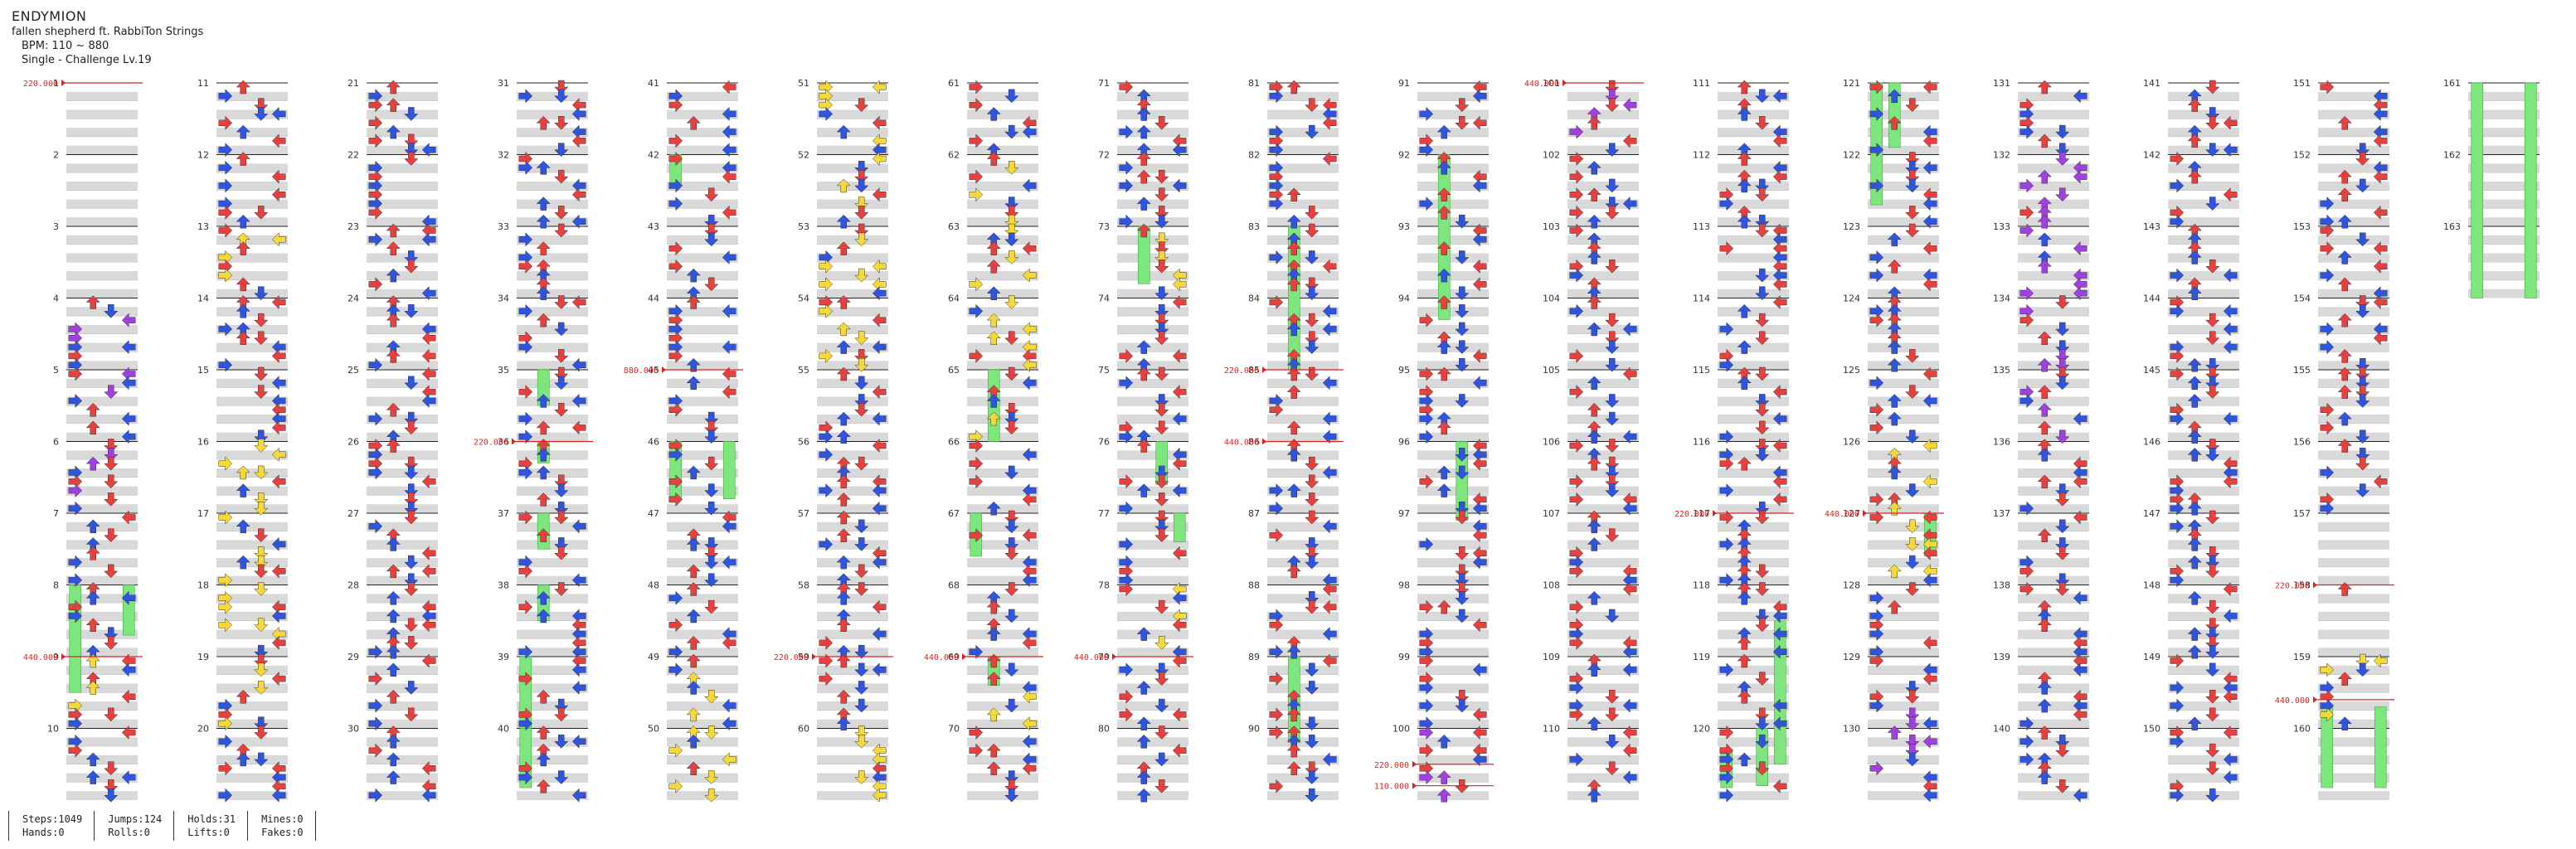  What do you see at coordinates (803, 729) in the screenshot?
I see `measure-number: 60` at bounding box center [803, 729].